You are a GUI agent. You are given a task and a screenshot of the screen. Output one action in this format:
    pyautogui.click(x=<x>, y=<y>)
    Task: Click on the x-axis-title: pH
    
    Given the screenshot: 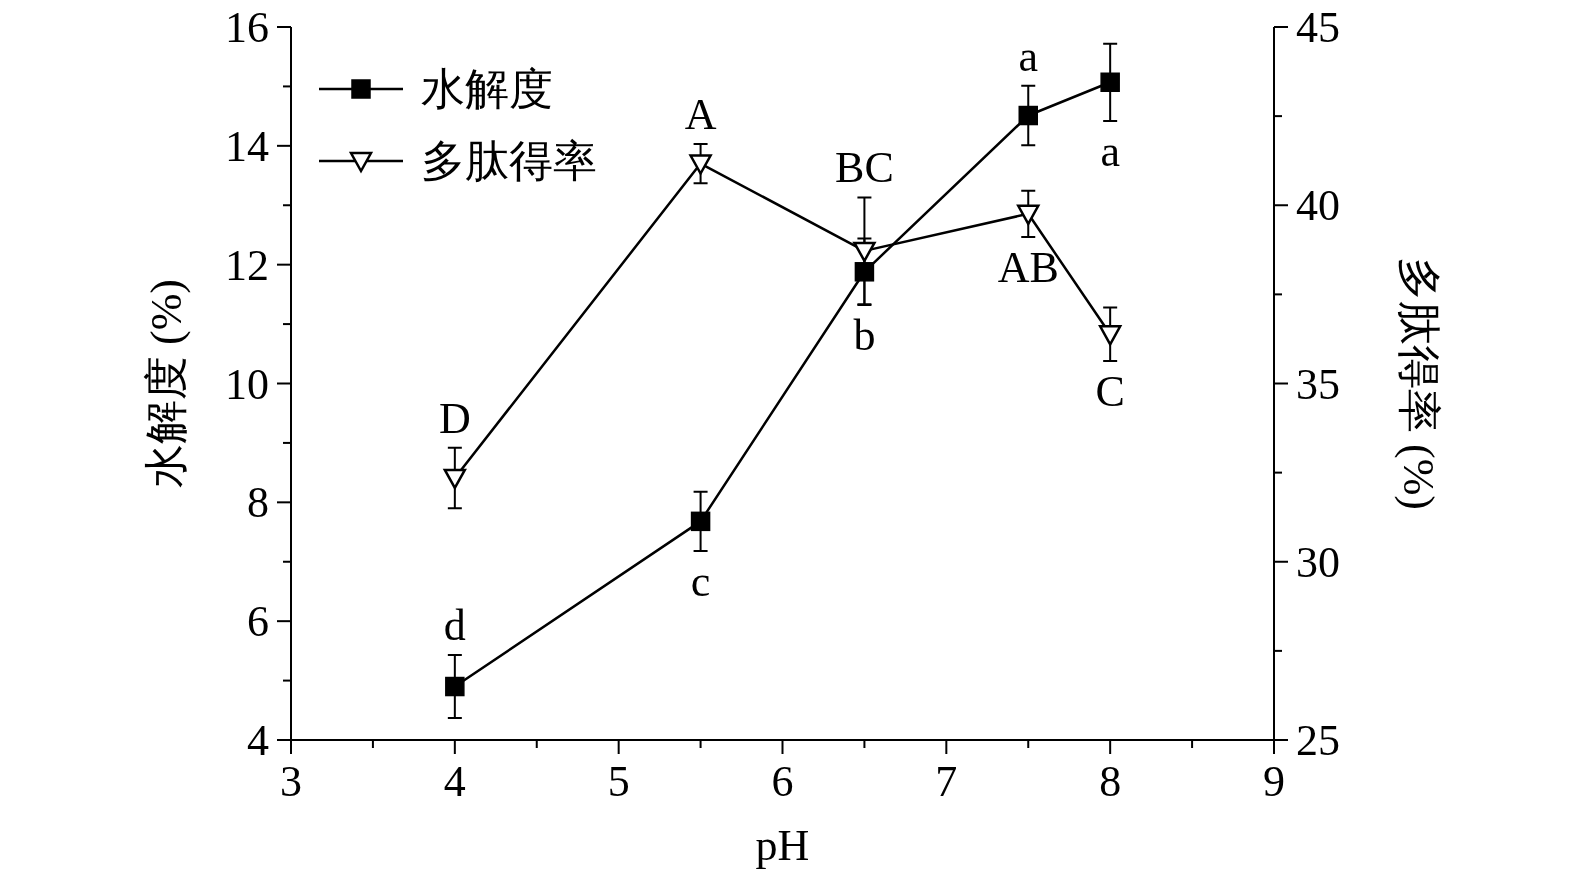 What is the action you would take?
    pyautogui.click(x=782, y=845)
    